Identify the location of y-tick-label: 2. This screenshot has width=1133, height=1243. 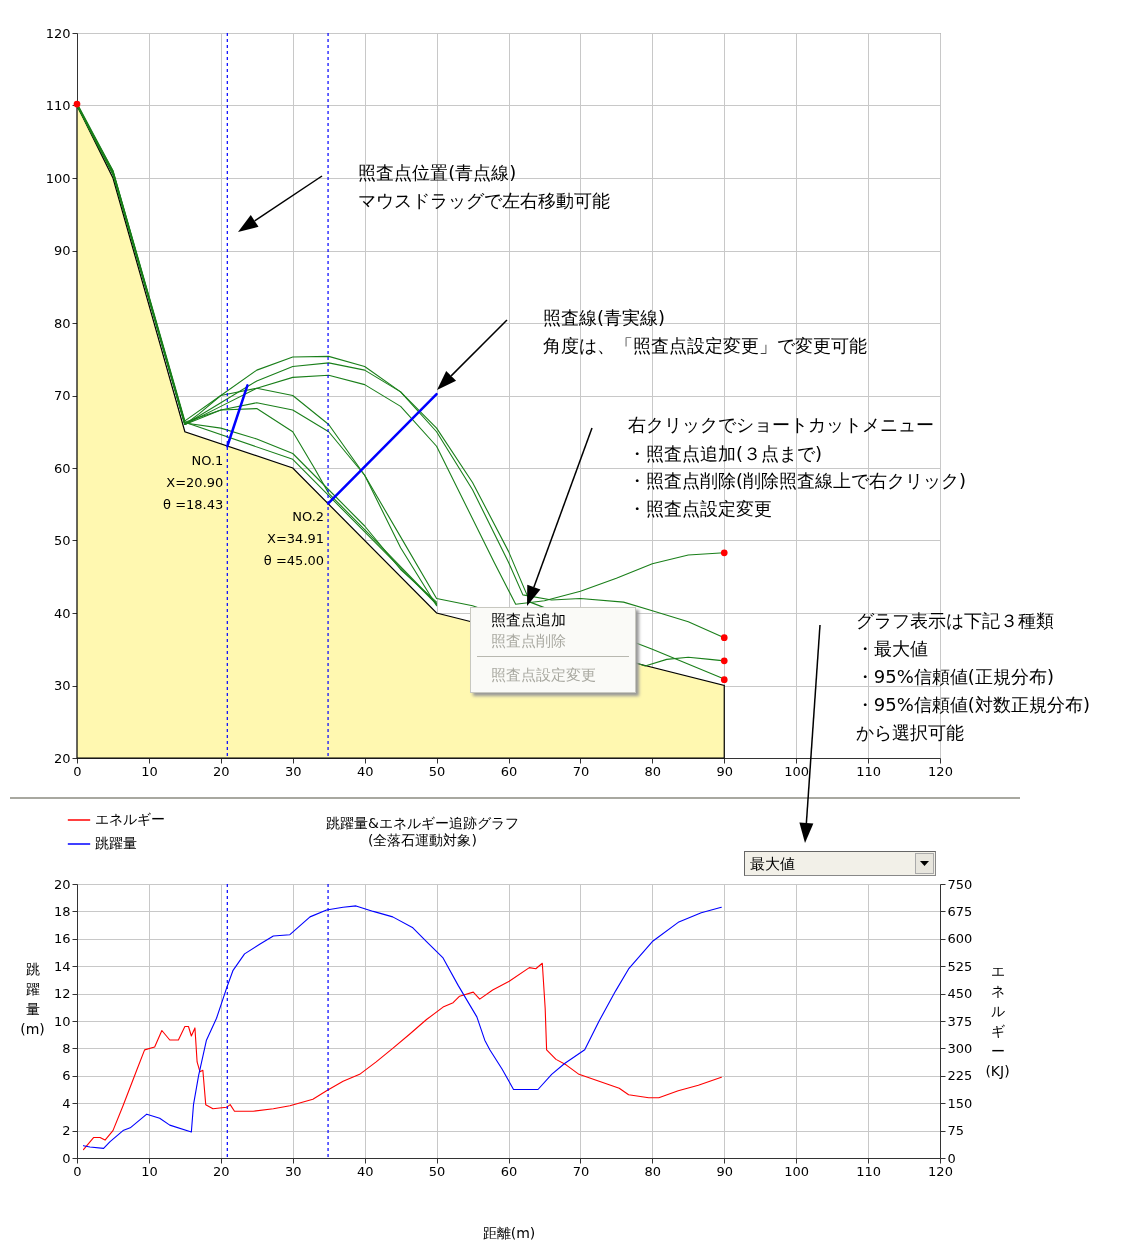
(66, 1131).